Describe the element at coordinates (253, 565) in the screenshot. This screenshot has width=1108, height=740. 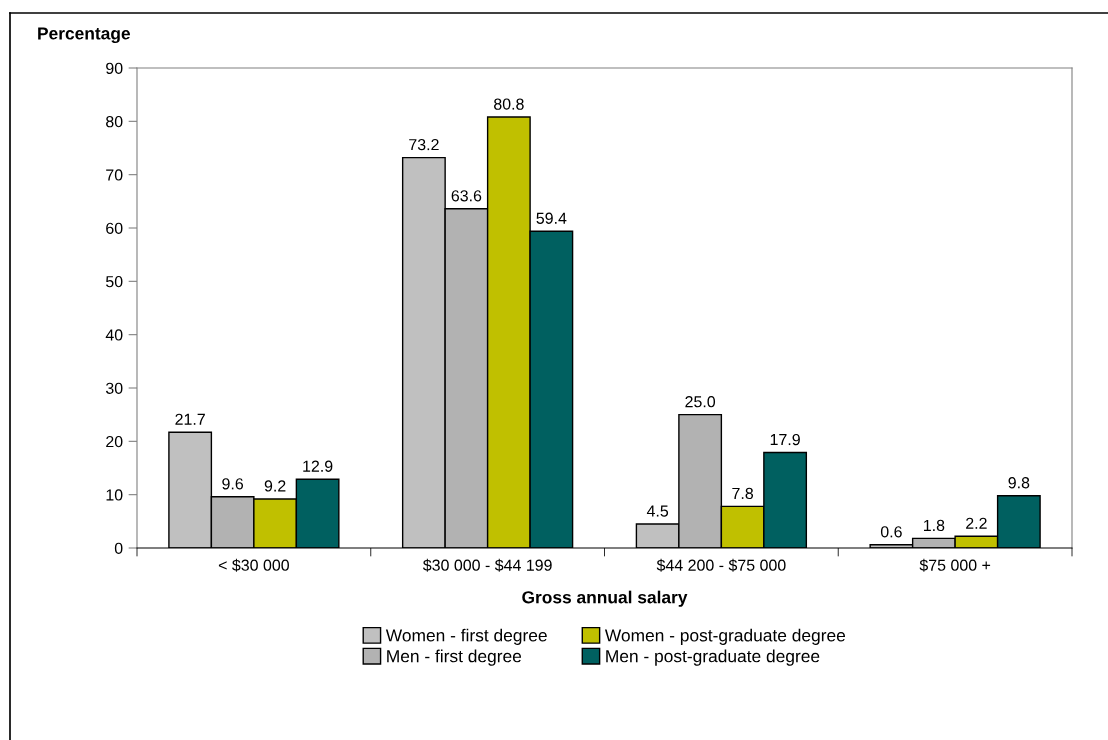
I see `x-tick-label: < $30 000` at that location.